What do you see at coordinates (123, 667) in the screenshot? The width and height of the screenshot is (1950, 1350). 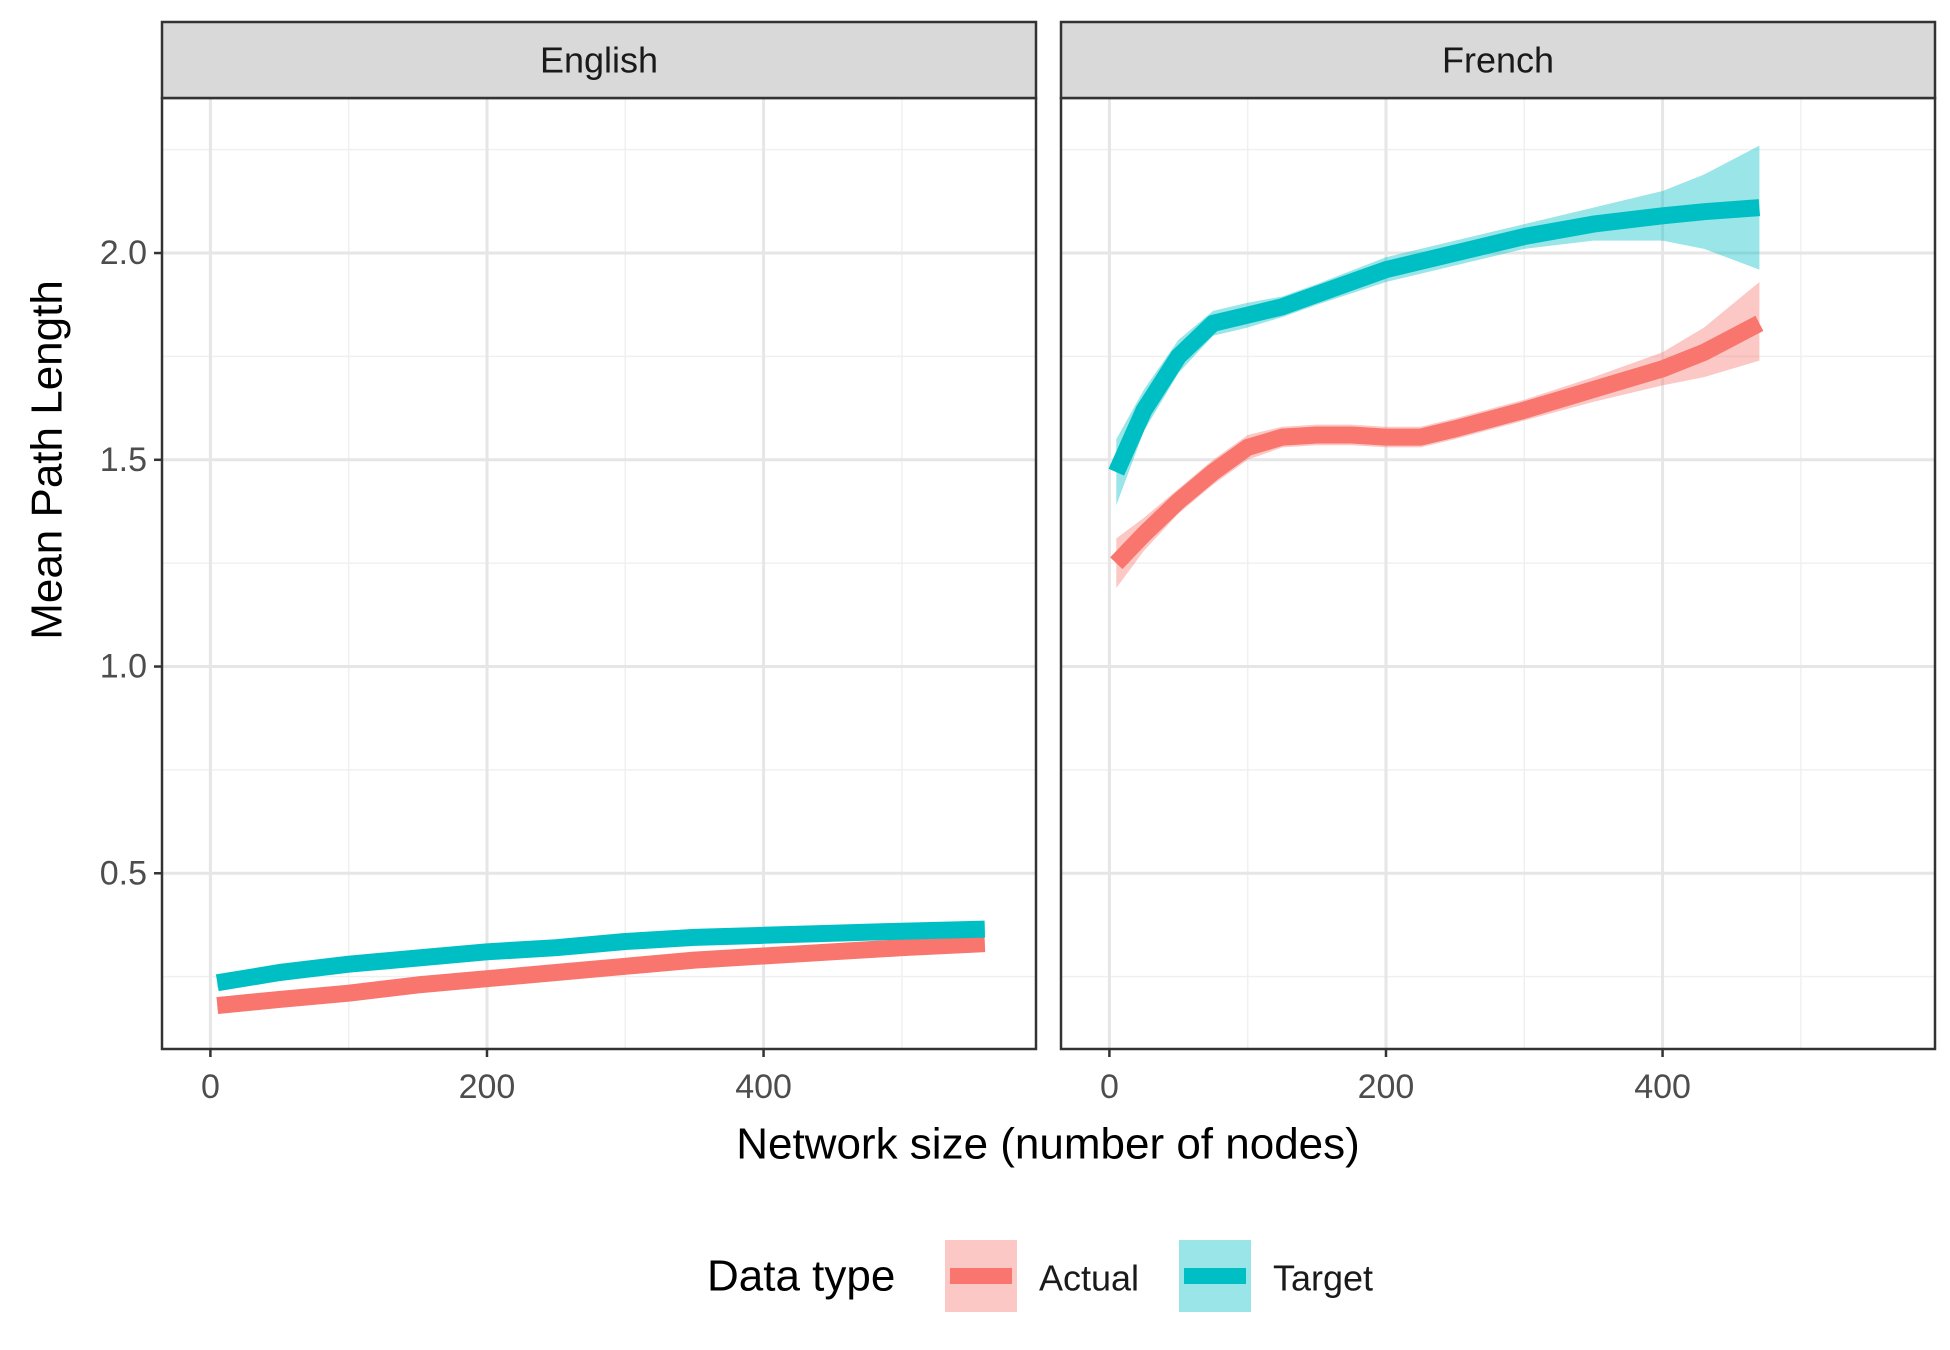 I see `y-tick-label: 1.0` at bounding box center [123, 667].